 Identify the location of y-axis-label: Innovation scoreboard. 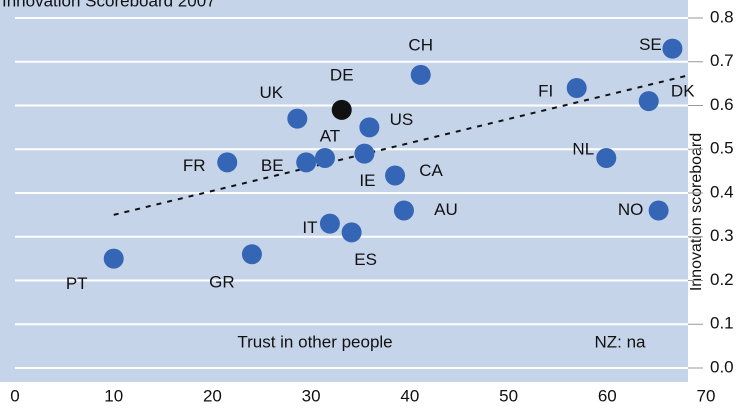
(696, 212).